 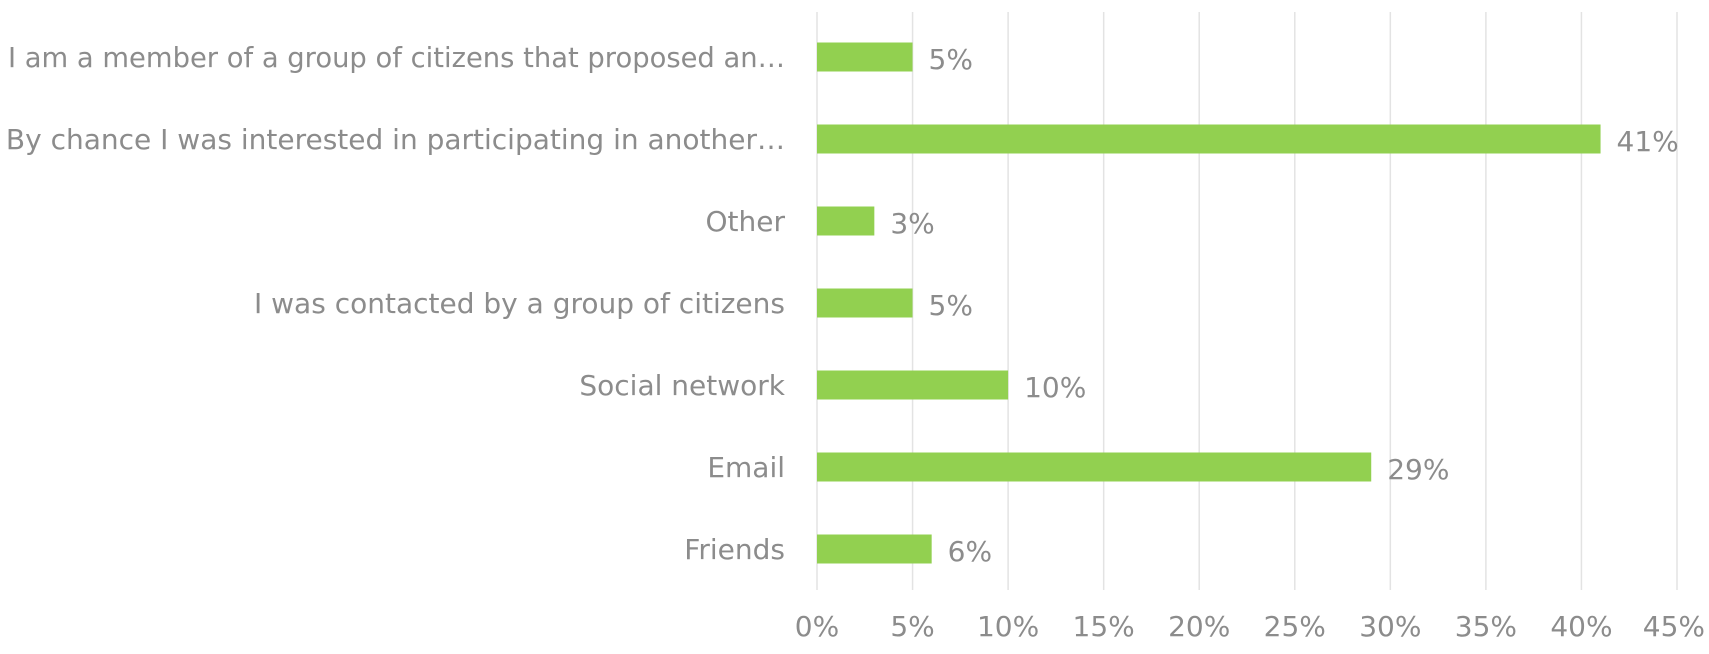 What do you see at coordinates (745, 221) in the screenshot?
I see `category-label: Other` at bounding box center [745, 221].